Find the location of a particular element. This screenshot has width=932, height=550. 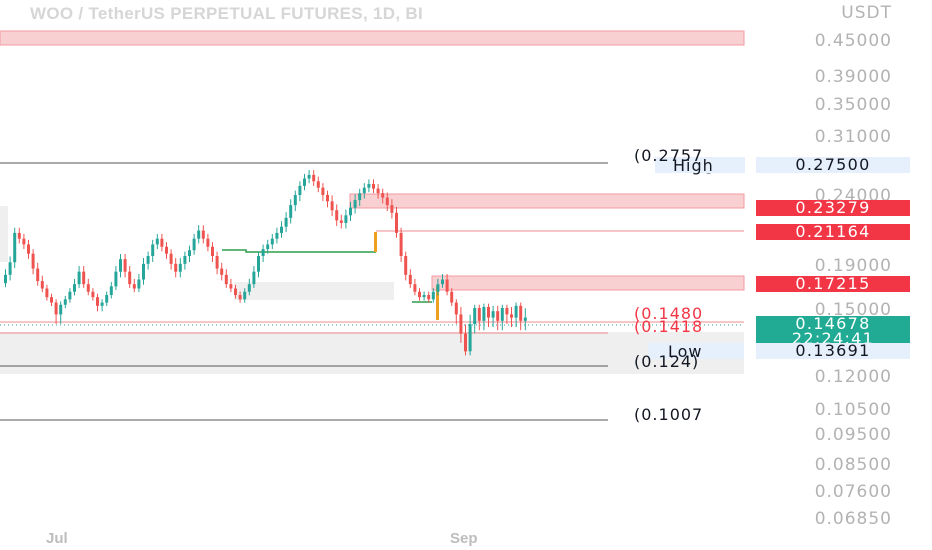

price-badge-3: 0.17215 is located at coordinates (833, 284).